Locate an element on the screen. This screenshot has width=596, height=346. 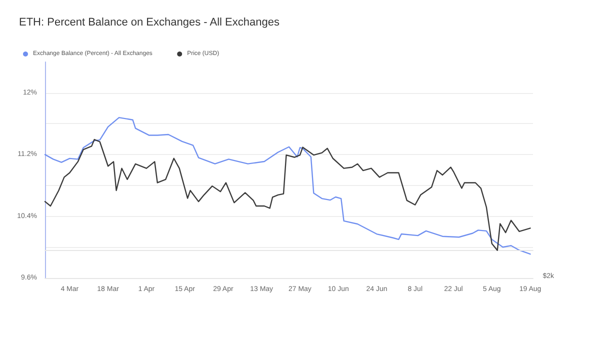
chart-title: ETH: Percent Balance on Exchanges - All Exchanges is located at coordinates (149, 22).